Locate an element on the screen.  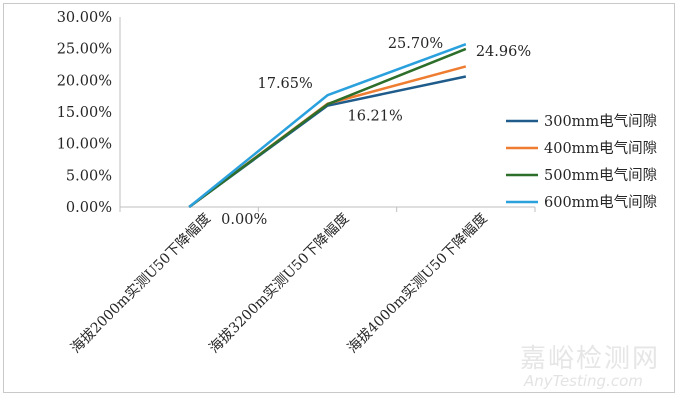
data-label: 25.70% is located at coordinates (415, 44).